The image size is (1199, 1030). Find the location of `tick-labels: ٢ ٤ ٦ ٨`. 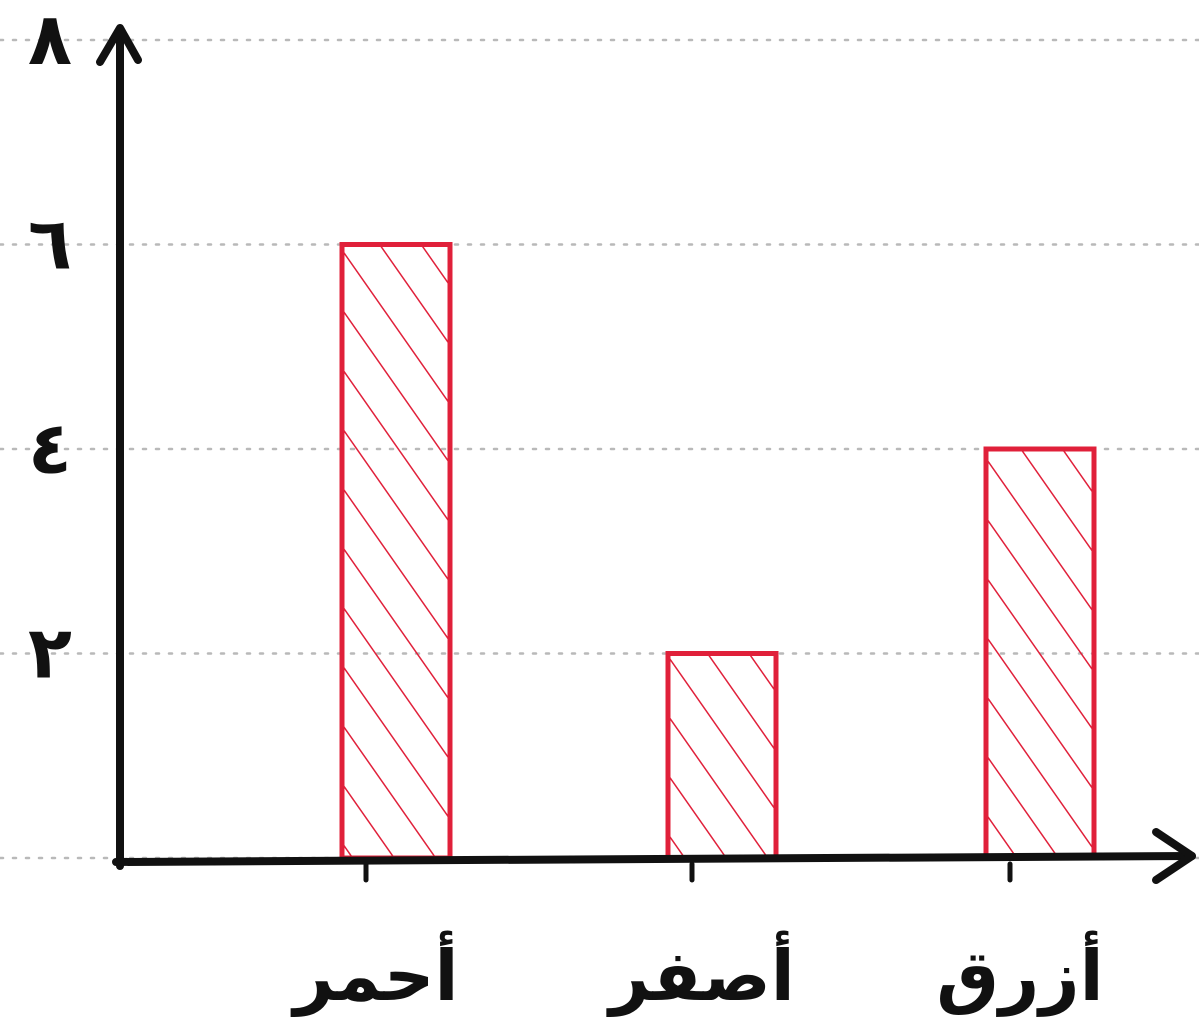

tick-labels: ٢ ٤ ٦ ٨ is located at coordinates (50, 347).